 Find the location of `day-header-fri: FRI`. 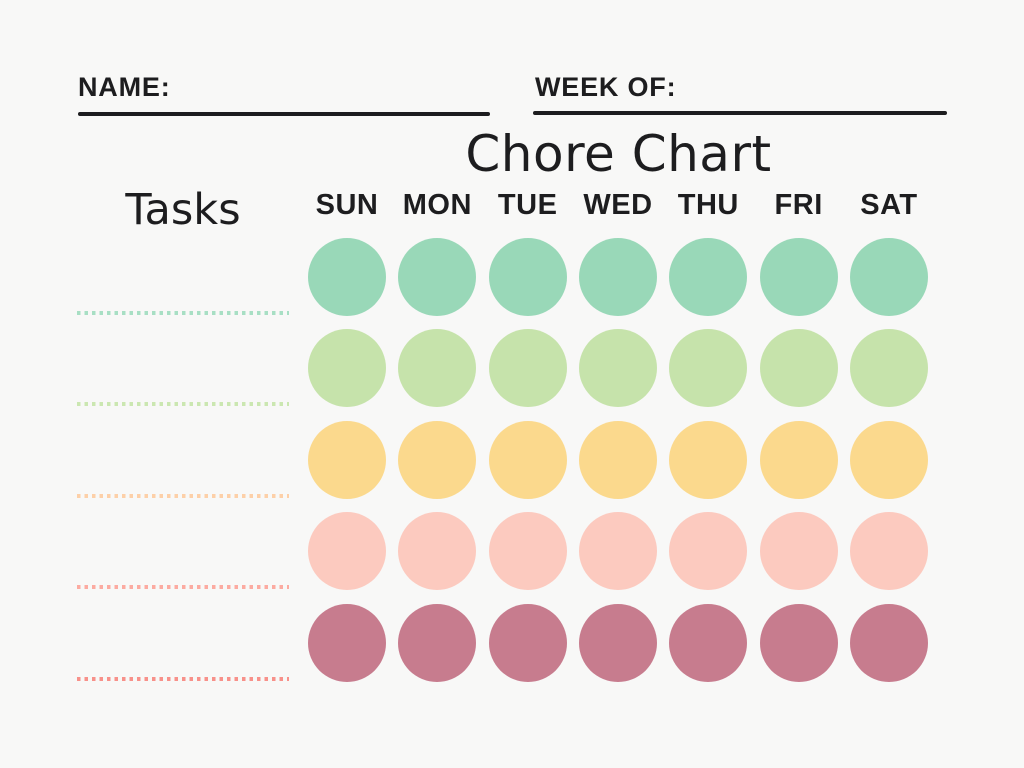

day-header-fri: FRI is located at coordinates (798, 205).